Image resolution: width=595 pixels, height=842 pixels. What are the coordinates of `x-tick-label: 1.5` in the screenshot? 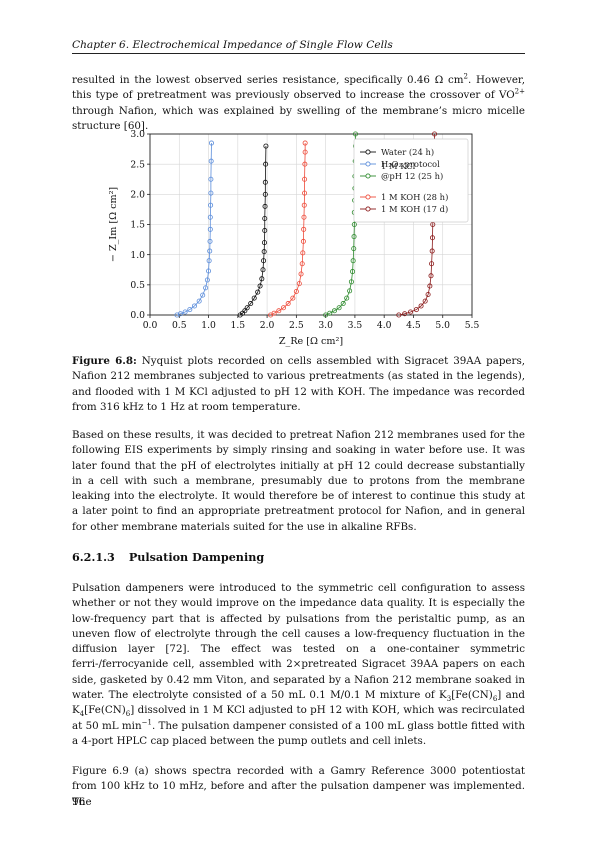 It's located at (238, 325).